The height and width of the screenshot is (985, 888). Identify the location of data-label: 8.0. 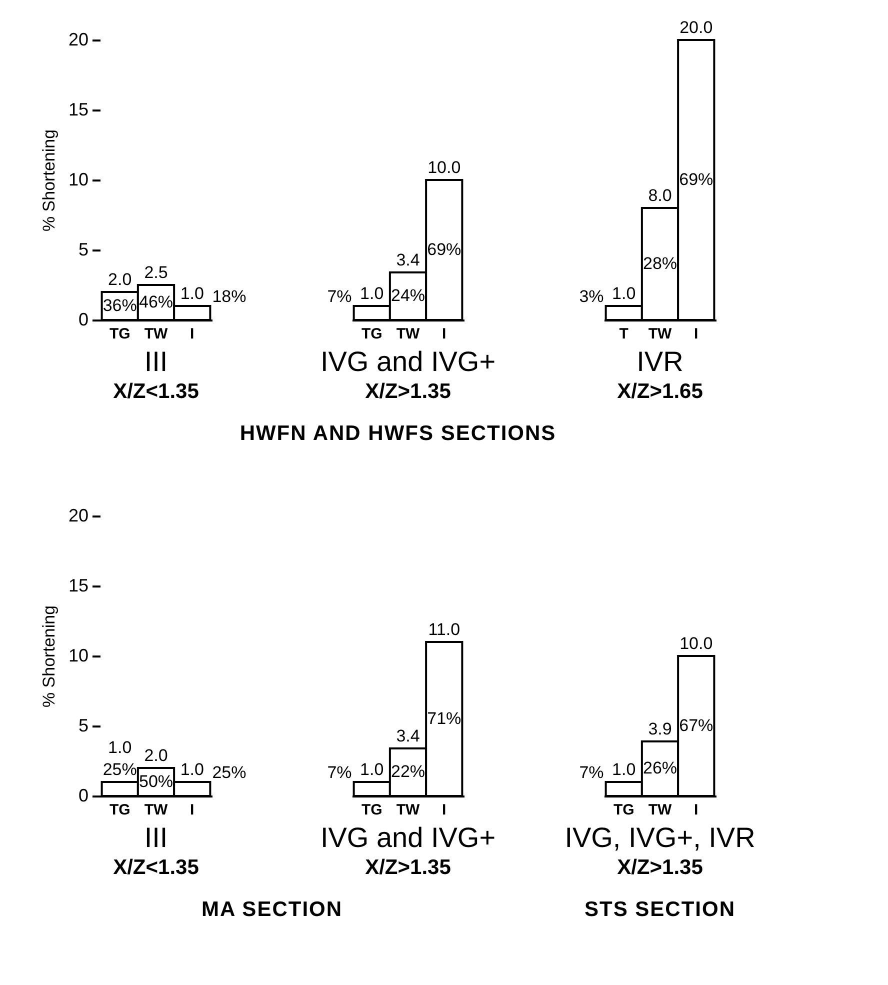
(660, 195).